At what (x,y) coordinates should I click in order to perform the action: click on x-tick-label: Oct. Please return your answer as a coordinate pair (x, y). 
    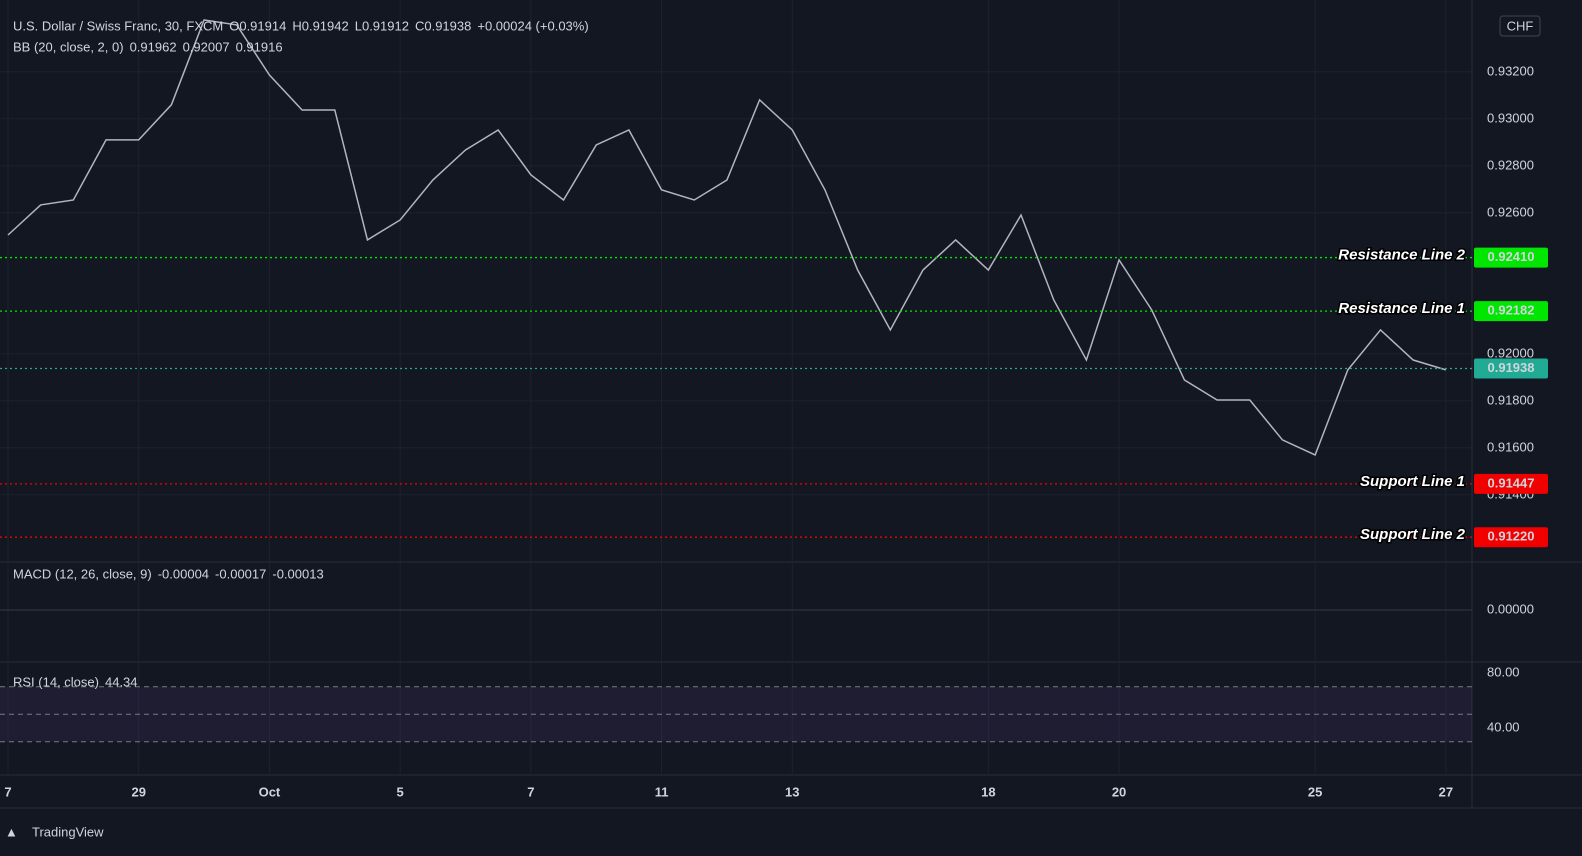
    Looking at the image, I should click on (270, 791).